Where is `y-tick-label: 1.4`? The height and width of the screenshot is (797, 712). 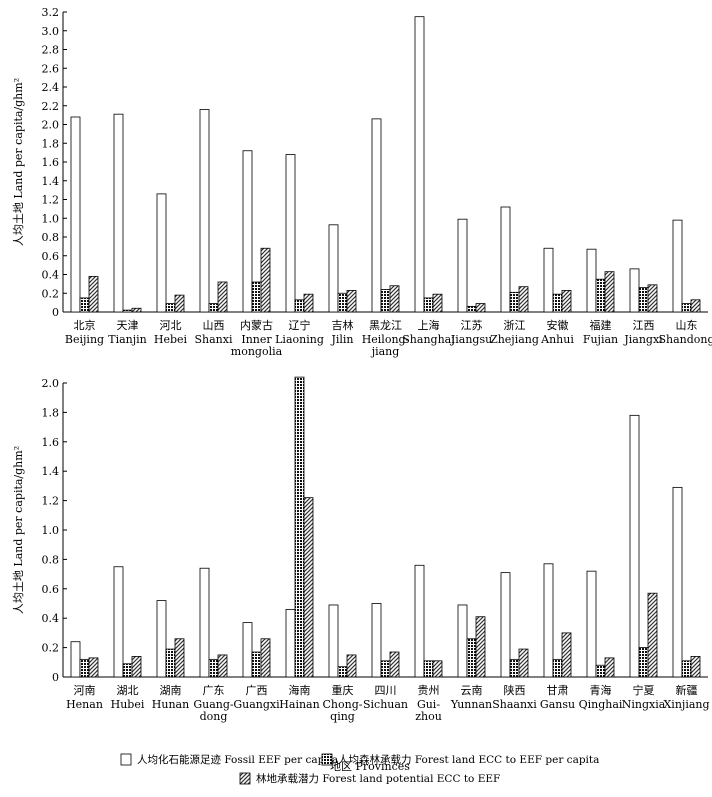 y-tick-label: 1.4 is located at coordinates (51, 181).